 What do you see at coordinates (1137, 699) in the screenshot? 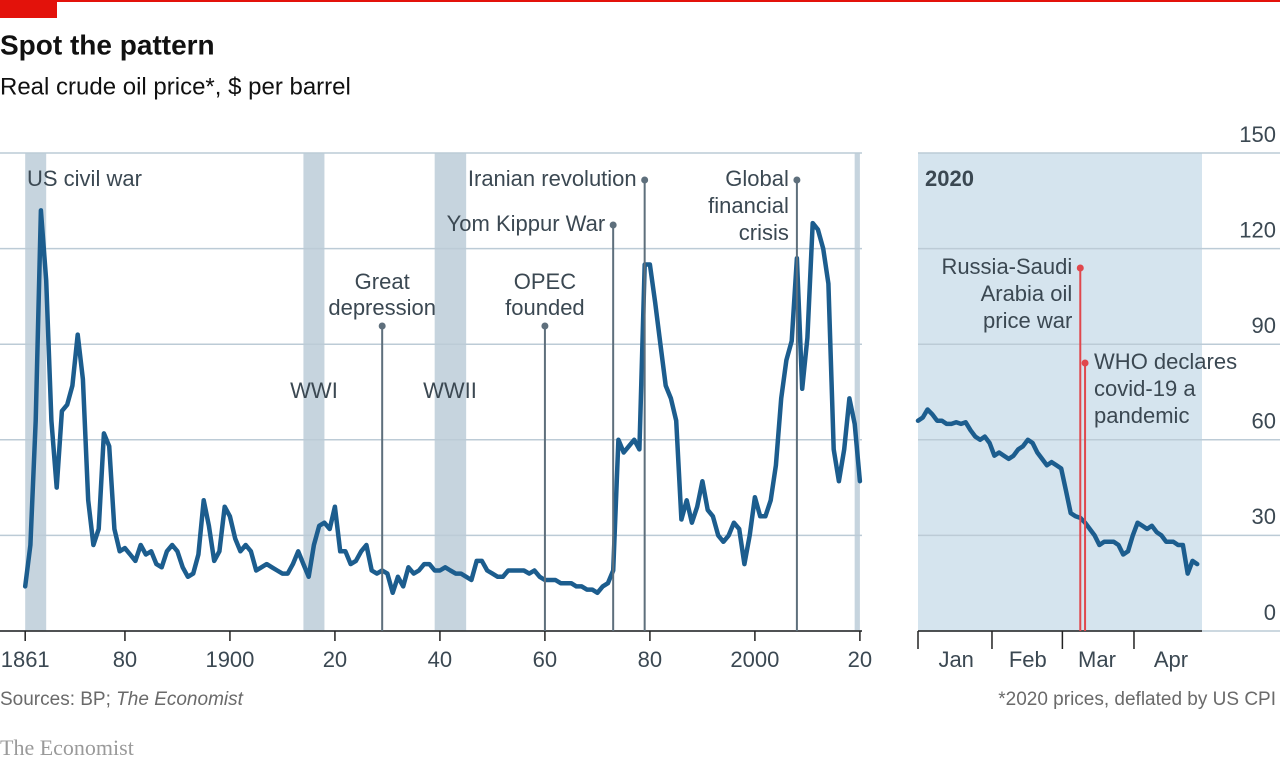
I see `footnote: *2020 prices, deflated by US CPI` at bounding box center [1137, 699].